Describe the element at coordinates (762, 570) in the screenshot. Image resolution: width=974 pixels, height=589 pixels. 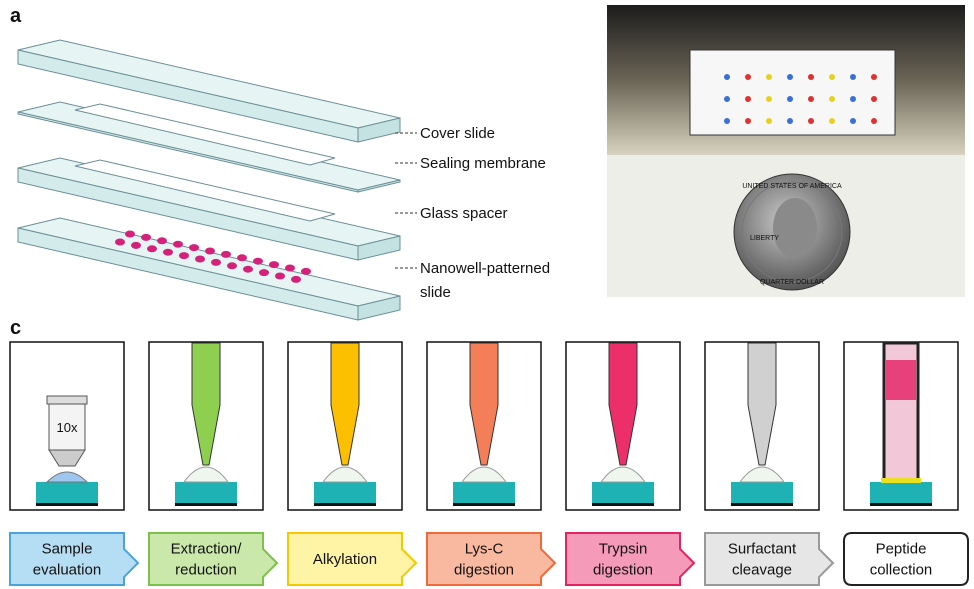
I see `step-label: cleavage` at that location.